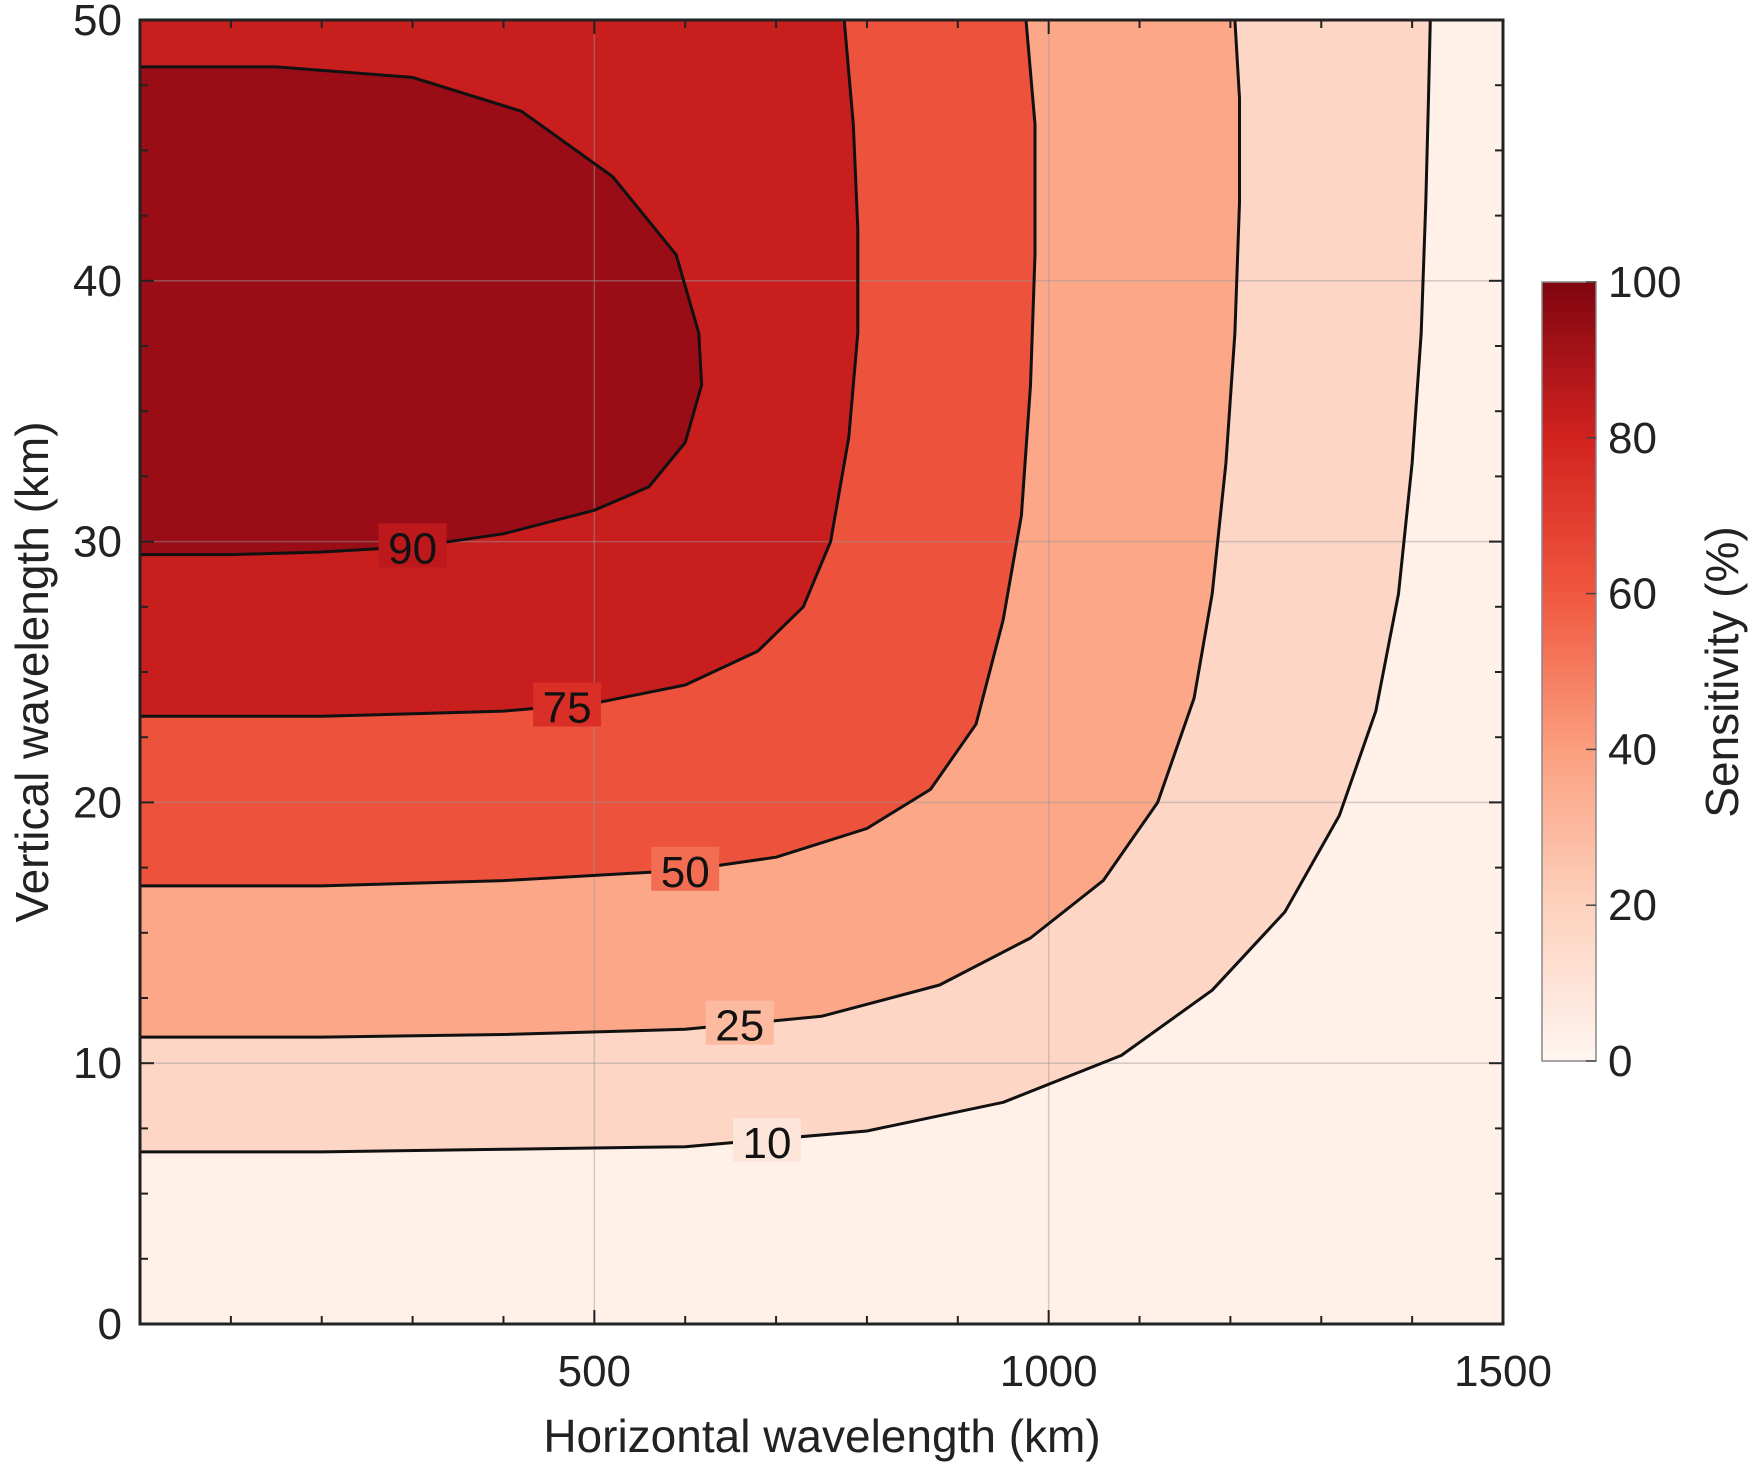  Describe the element at coordinates (1620, 1061) in the screenshot. I see `colorbar-tick-label: 0` at that location.